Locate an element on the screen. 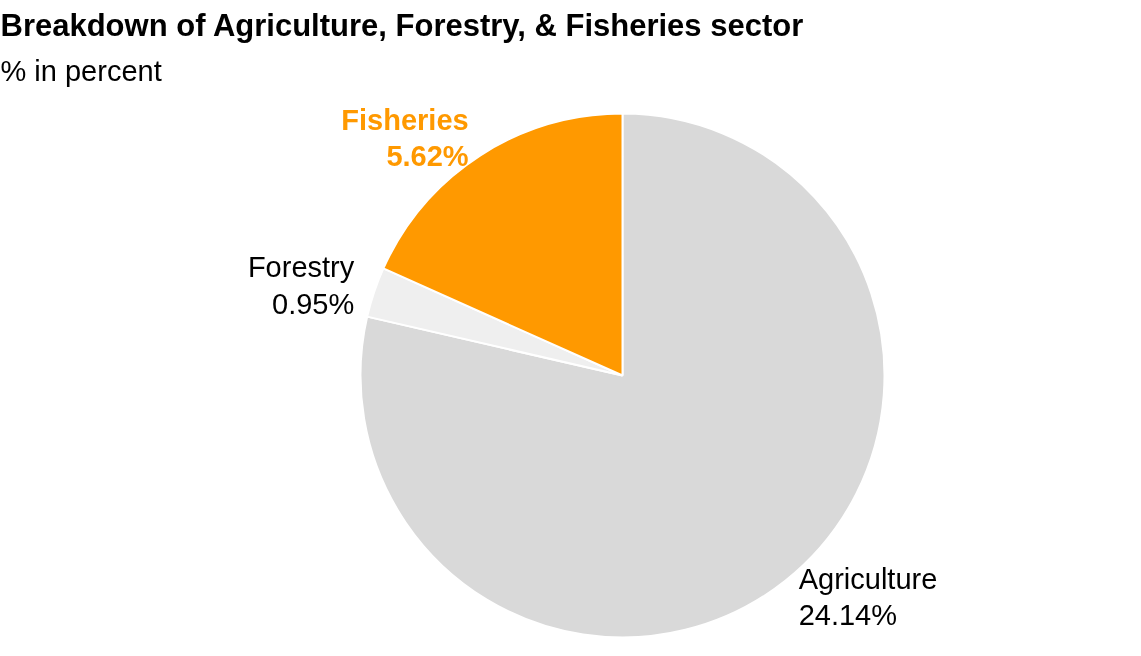 This screenshot has width=1141, height=656. chart-subtitle: % in percent is located at coordinates (81, 70).